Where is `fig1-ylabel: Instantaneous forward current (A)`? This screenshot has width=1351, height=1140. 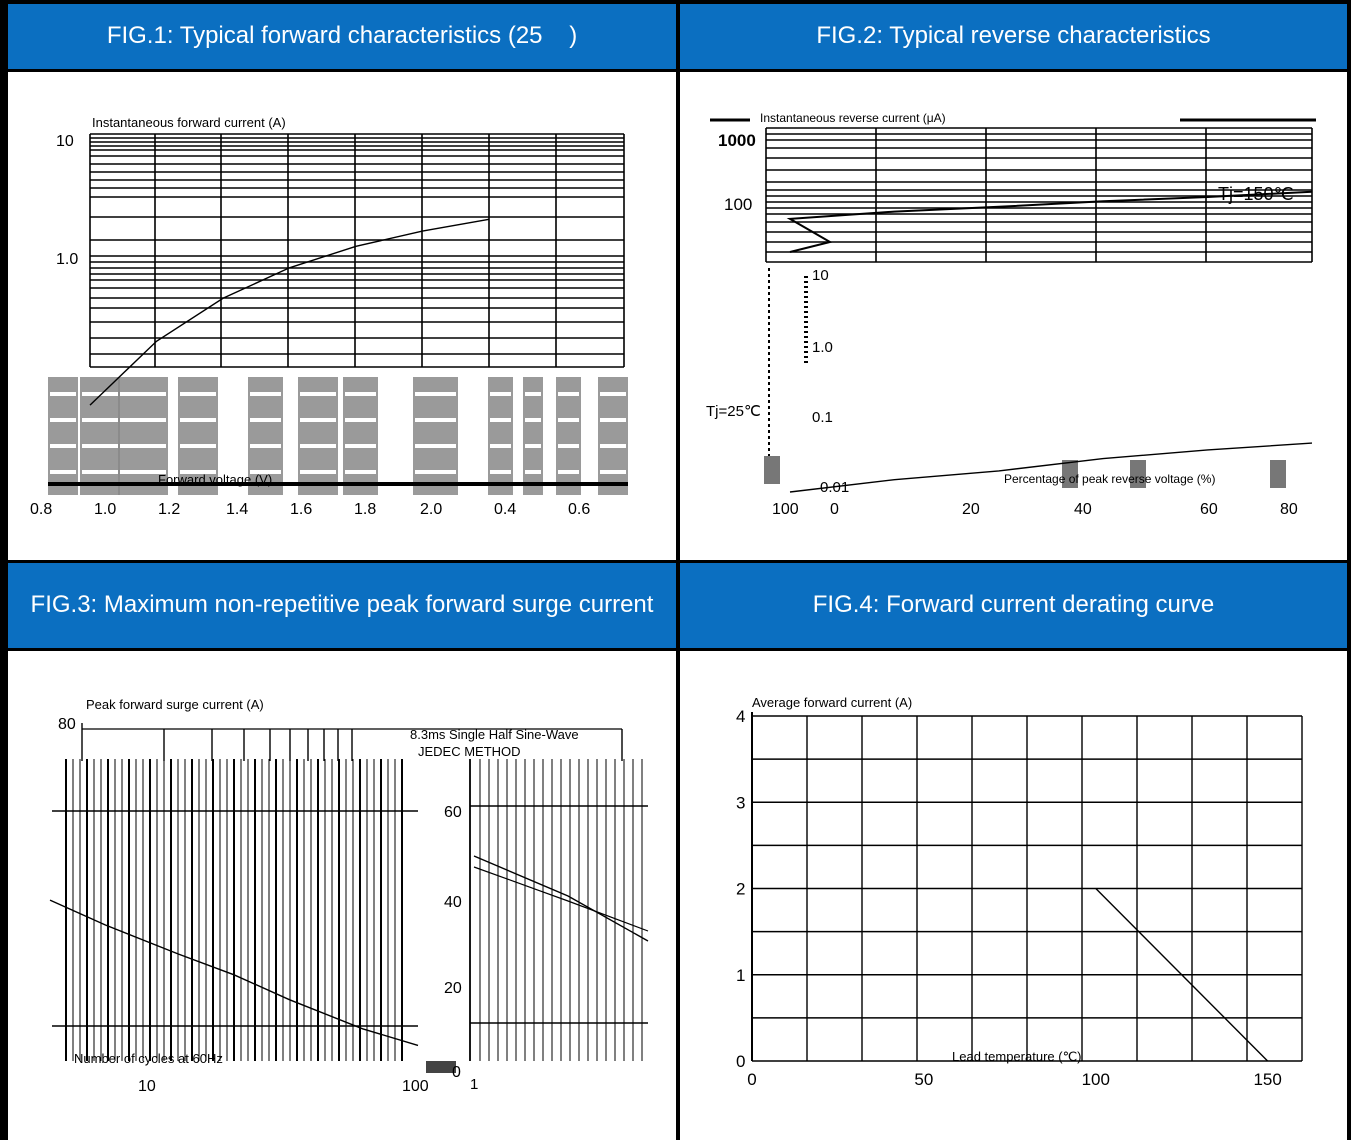 fig1-ylabel: Instantaneous forward current (A) is located at coordinates (189, 122).